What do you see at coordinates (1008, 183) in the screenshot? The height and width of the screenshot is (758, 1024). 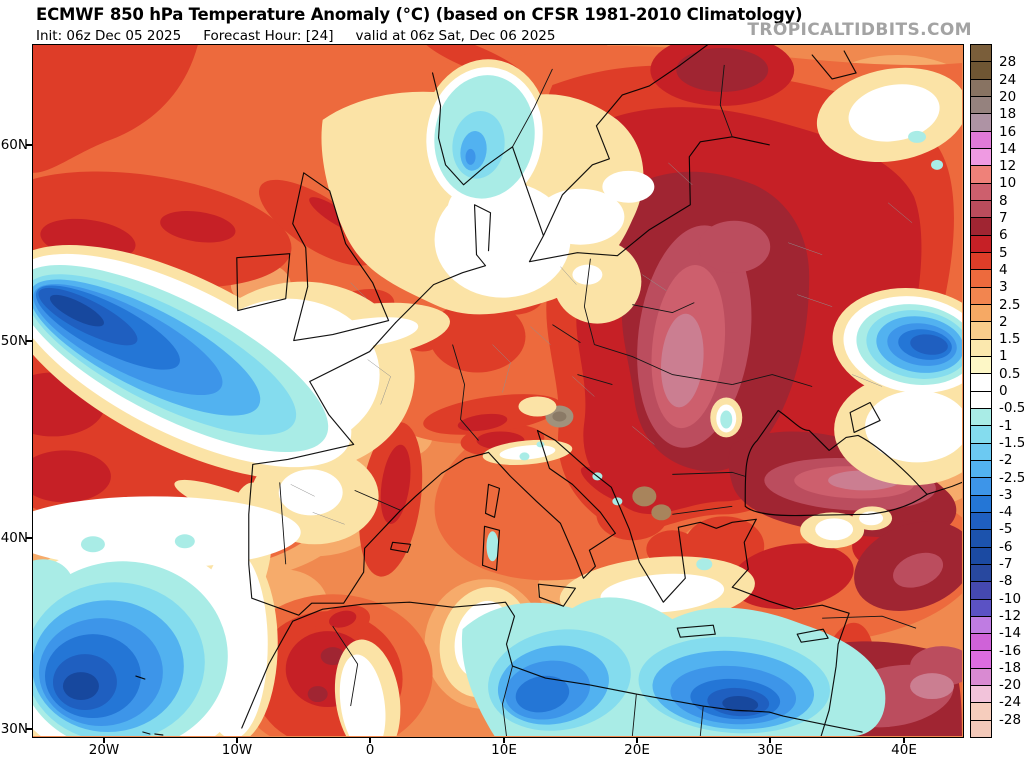 I see `colorbar-label: 10` at bounding box center [1008, 183].